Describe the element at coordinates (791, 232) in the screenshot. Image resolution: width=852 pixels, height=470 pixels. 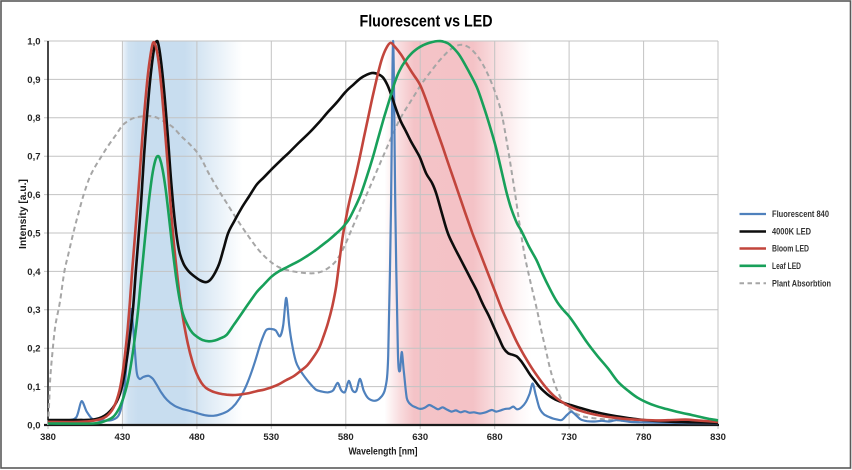
I see `svg-text: 4000K LED` at that location.